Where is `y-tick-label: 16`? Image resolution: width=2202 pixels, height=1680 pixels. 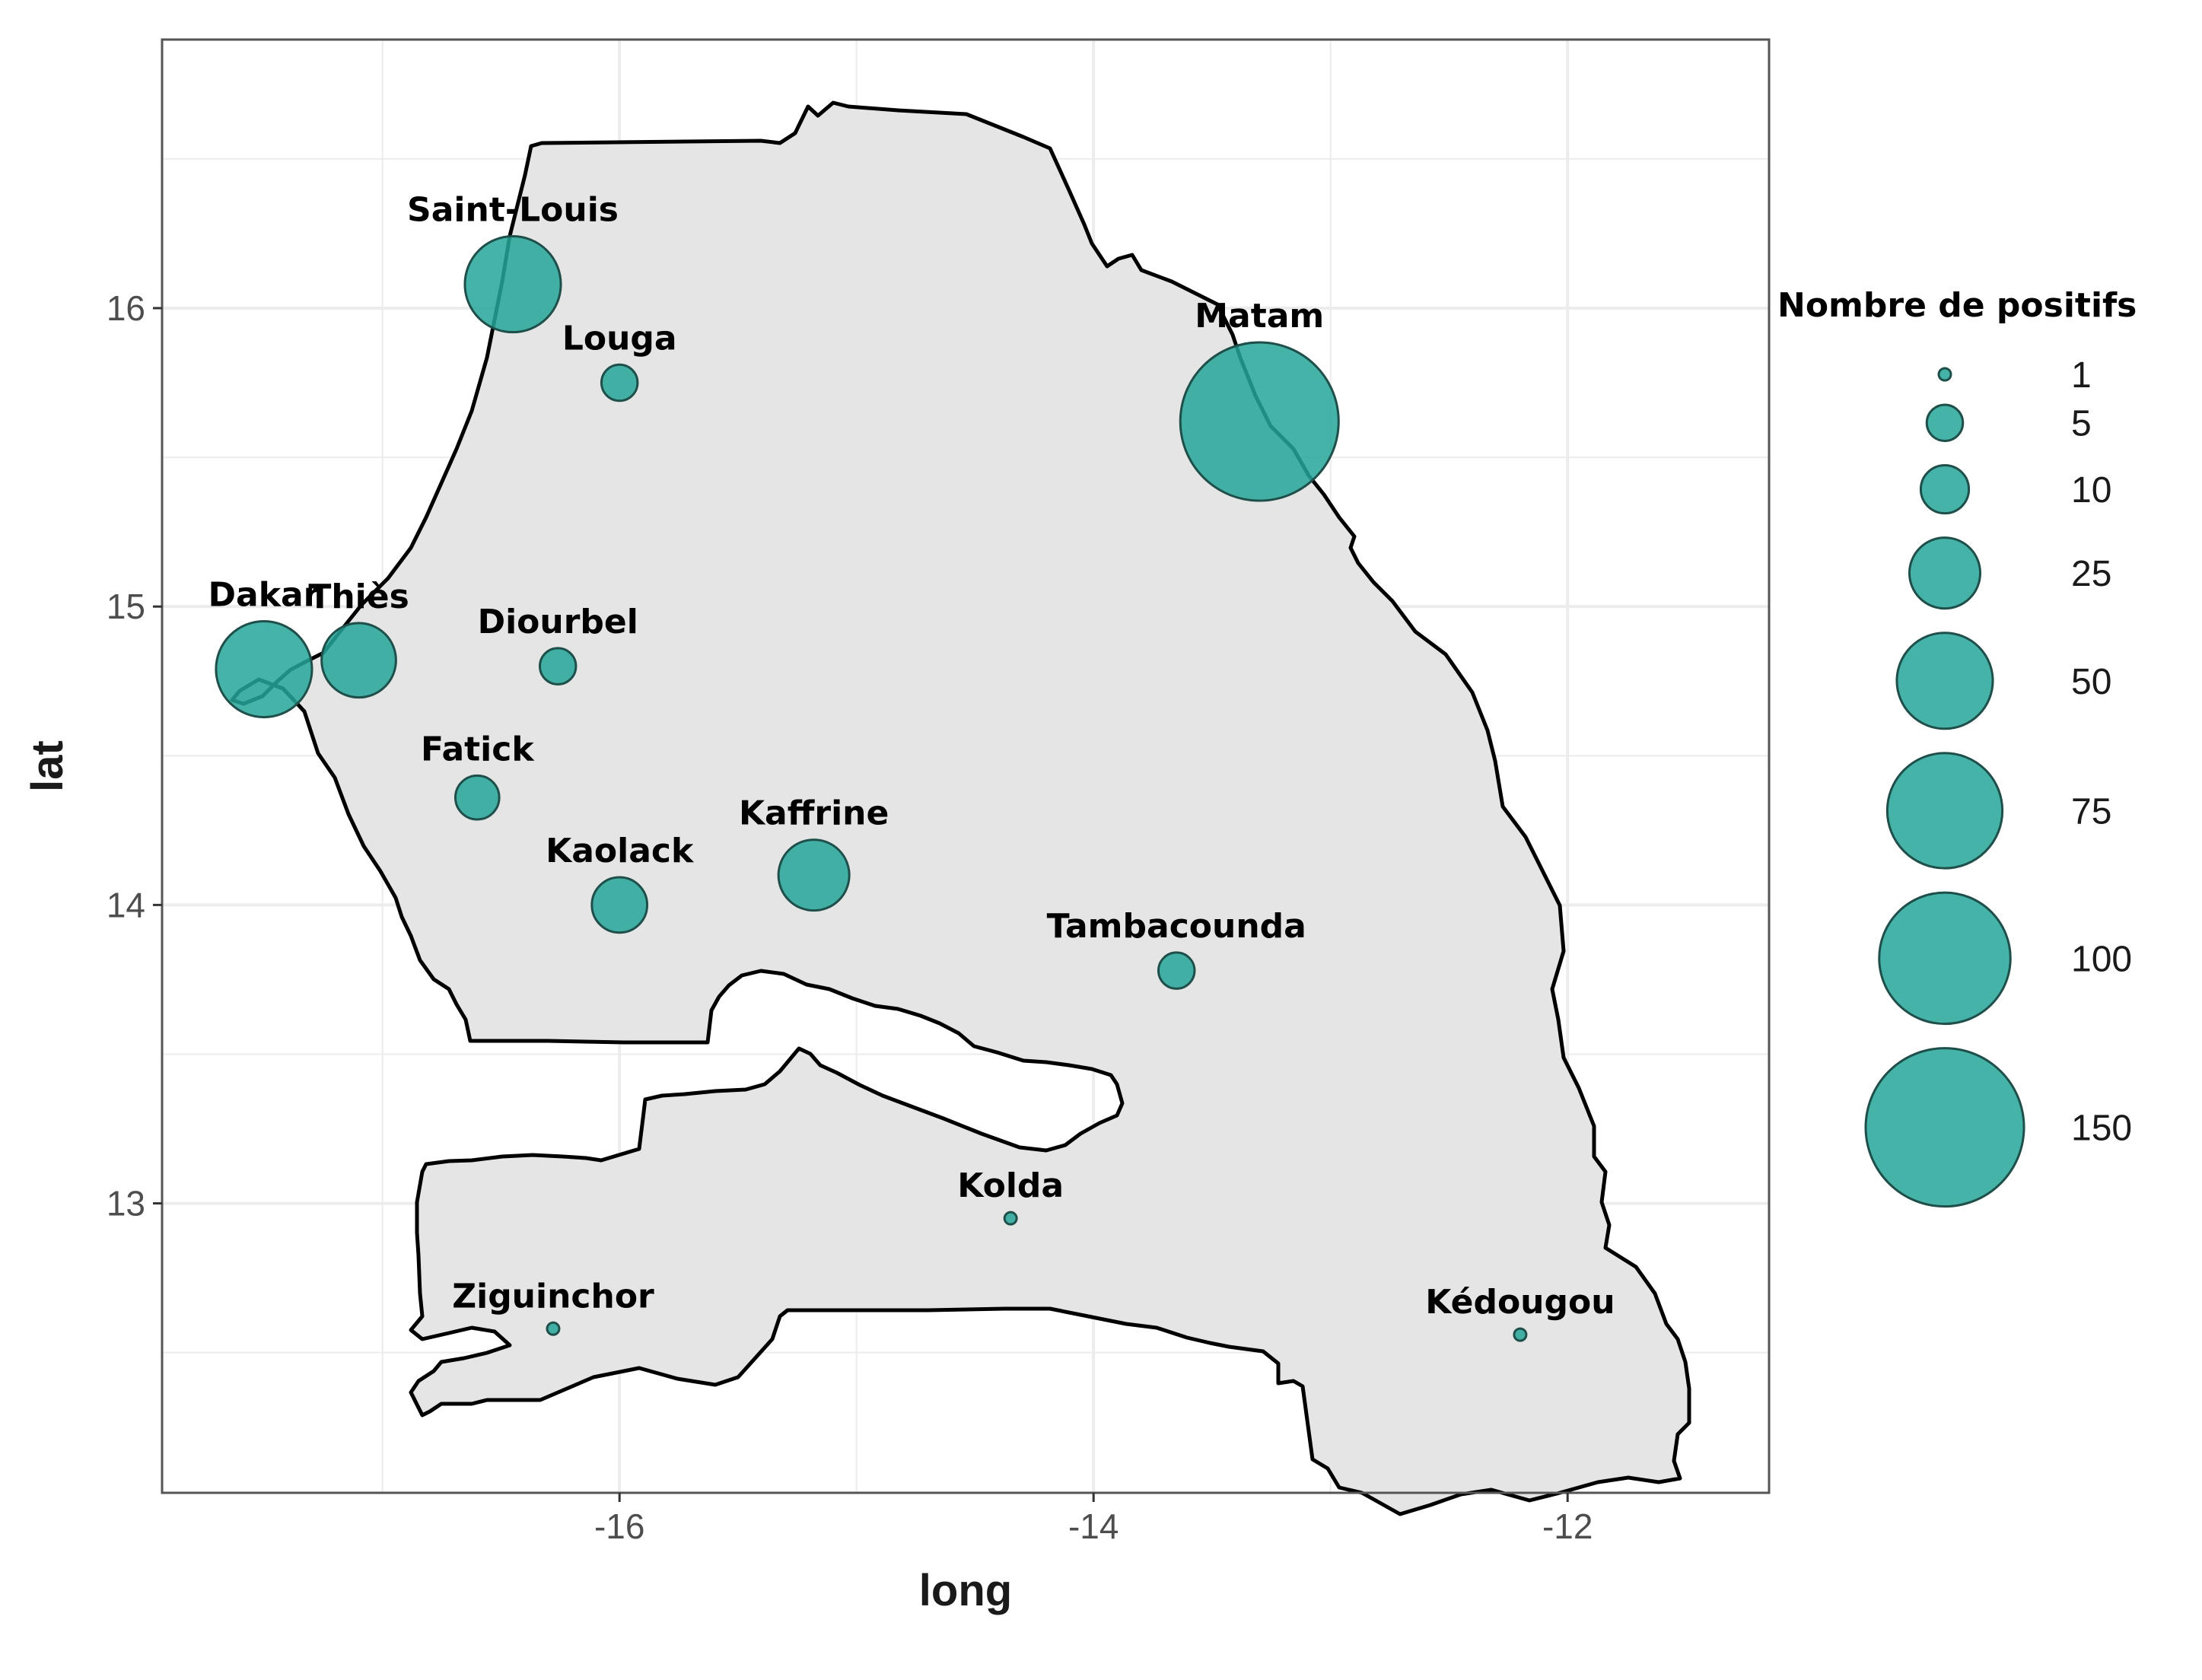
y-tick-label: 16 is located at coordinates (126, 308).